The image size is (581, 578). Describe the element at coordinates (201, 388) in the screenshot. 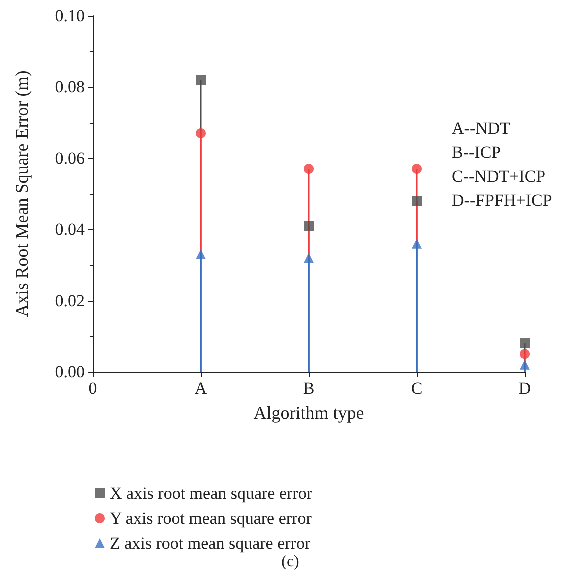

I see `x-tick-label: A` at that location.